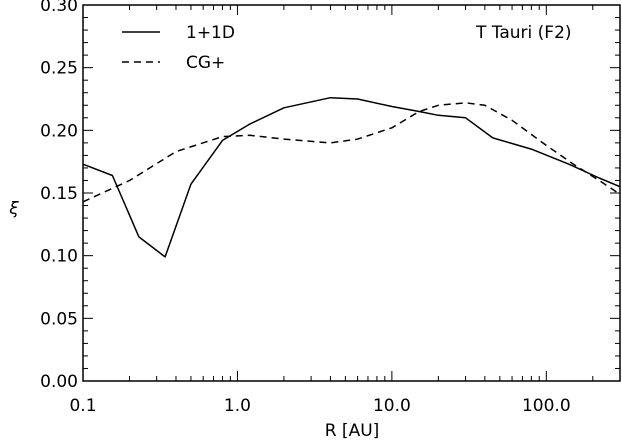 This screenshot has width=622, height=442. Describe the element at coordinates (237, 406) in the screenshot. I see `x-tick-label: 1.0` at that location.